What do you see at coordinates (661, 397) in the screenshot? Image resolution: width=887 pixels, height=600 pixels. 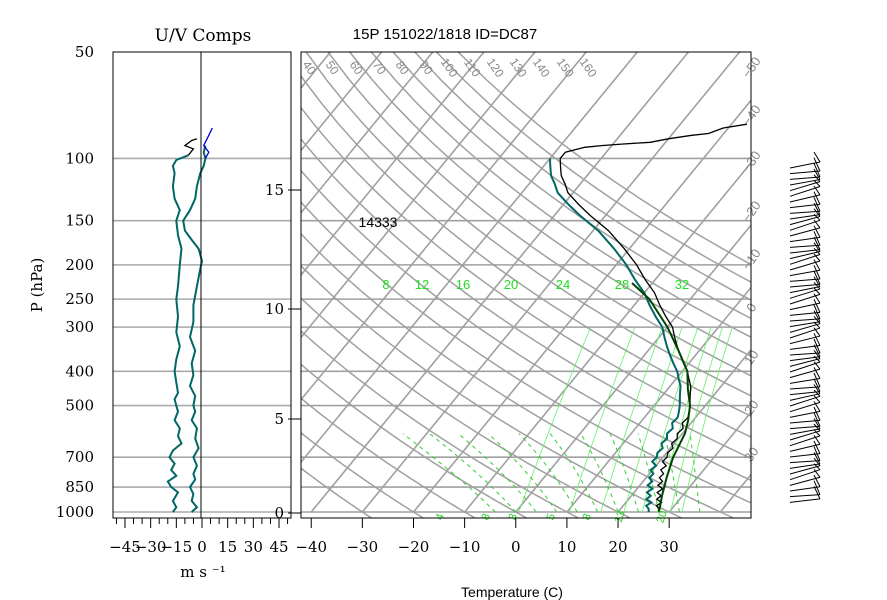 I see `skewt-series-line` at bounding box center [661, 397].